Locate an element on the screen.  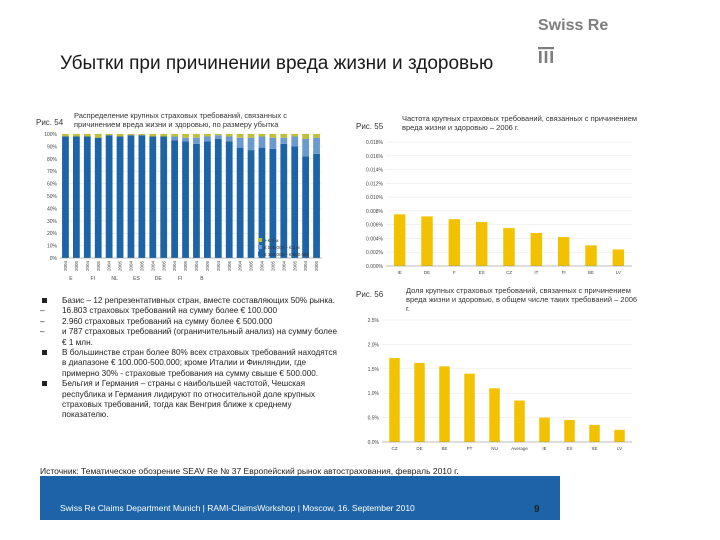
fig54-legend-label: € 100.000 – € 500.000 is located at coordinates (287, 254).